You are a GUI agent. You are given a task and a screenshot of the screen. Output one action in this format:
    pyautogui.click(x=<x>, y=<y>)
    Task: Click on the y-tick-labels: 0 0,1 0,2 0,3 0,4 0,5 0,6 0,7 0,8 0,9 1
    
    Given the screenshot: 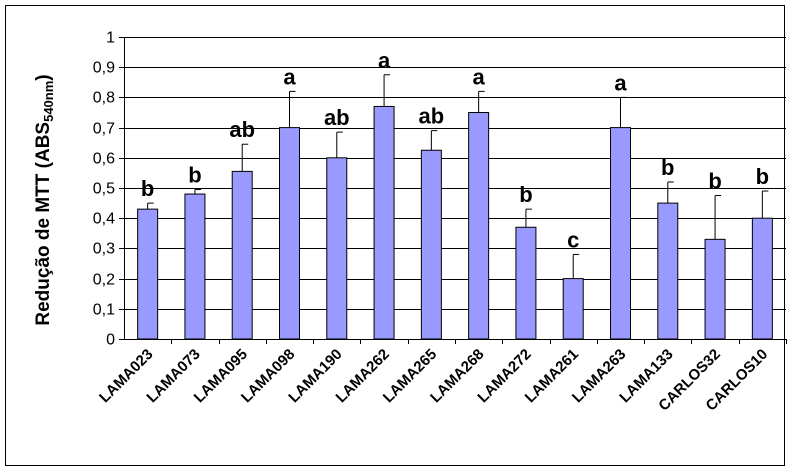 What is the action you would take?
    pyautogui.click(x=104, y=189)
    